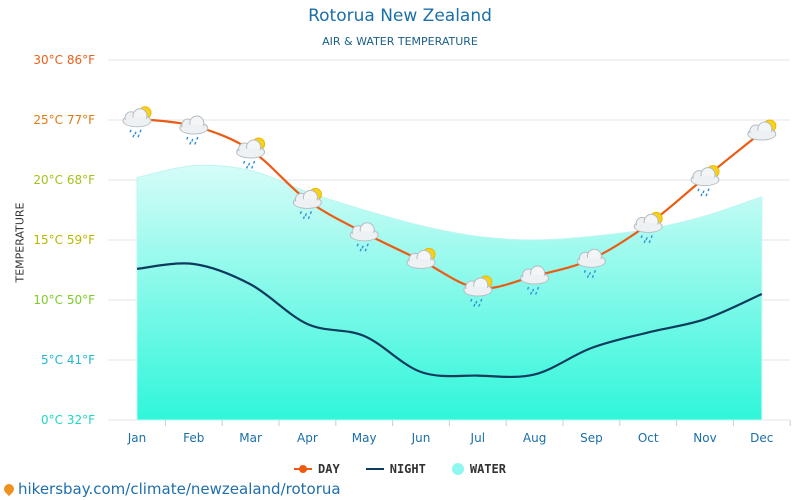 This screenshot has height=500, width=800. I want to click on x-tick-label: Jan, so click(137, 438).